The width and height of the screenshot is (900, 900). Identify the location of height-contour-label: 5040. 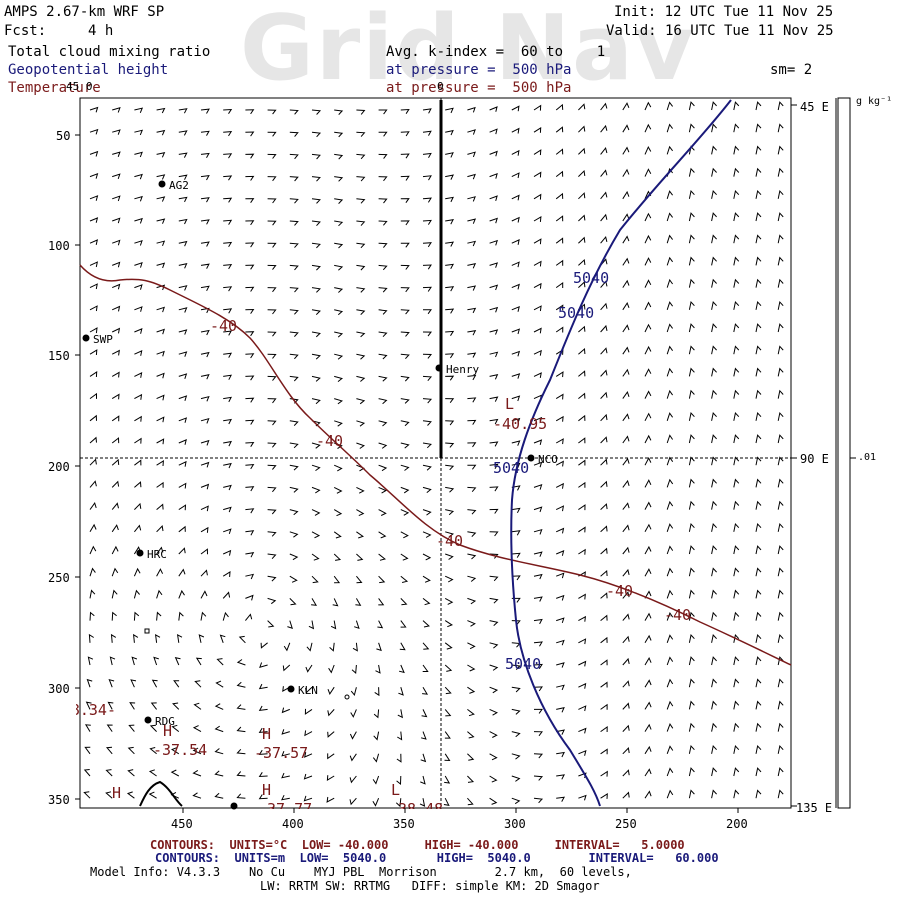
(523, 664).